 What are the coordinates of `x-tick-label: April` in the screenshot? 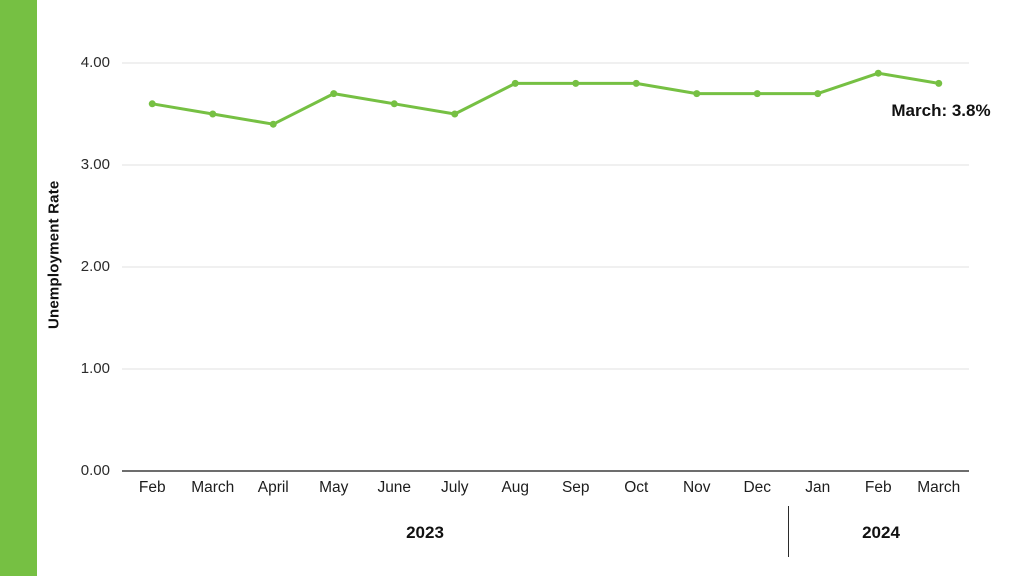 It's located at (273, 487).